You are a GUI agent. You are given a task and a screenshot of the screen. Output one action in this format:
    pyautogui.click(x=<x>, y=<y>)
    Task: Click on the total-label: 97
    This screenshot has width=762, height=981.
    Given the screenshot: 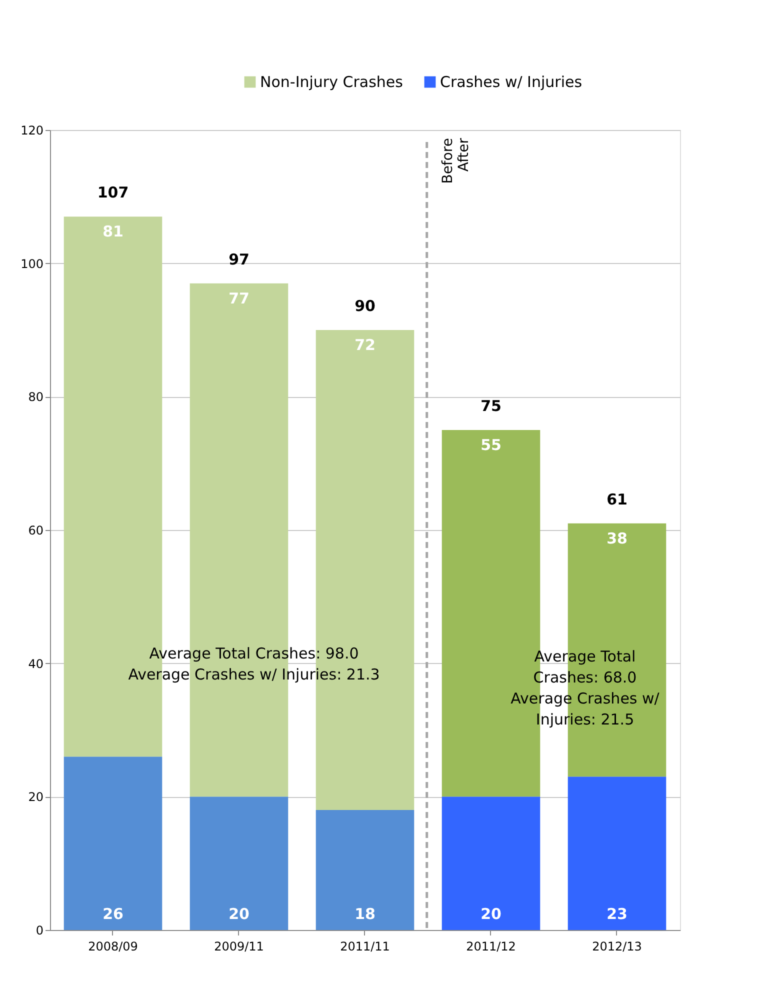 What is the action you would take?
    pyautogui.click(x=239, y=259)
    